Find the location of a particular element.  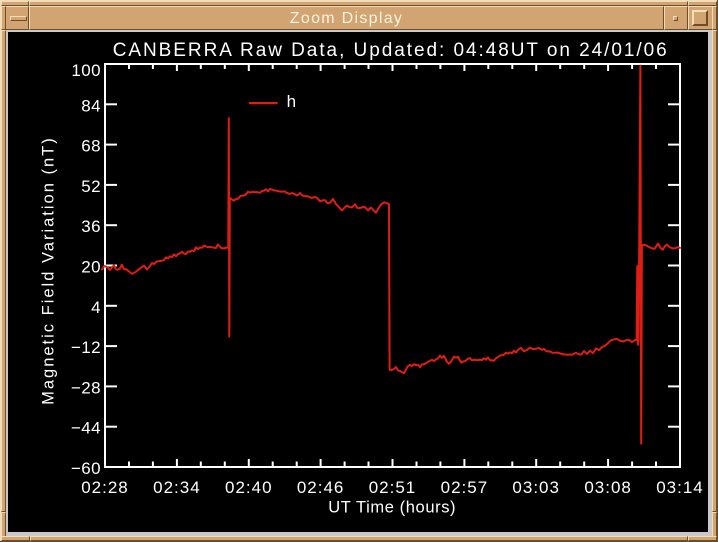

svg-text: 68 is located at coordinates (91, 146).